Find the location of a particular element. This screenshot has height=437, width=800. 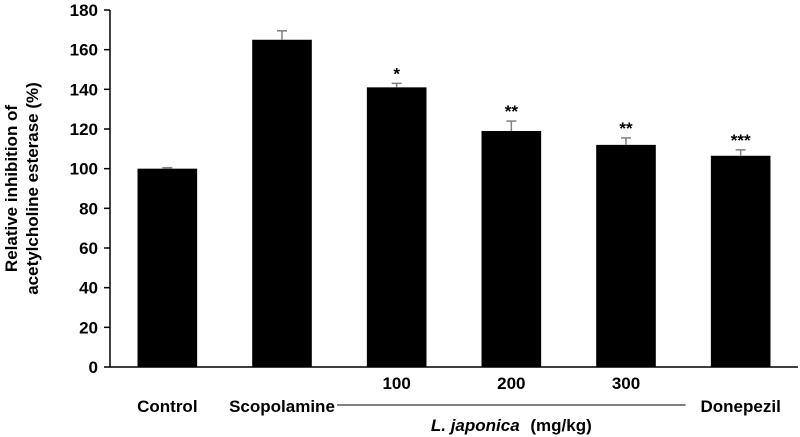

y-axis-title-line-1: Relative inhibition of is located at coordinates (11, 189).